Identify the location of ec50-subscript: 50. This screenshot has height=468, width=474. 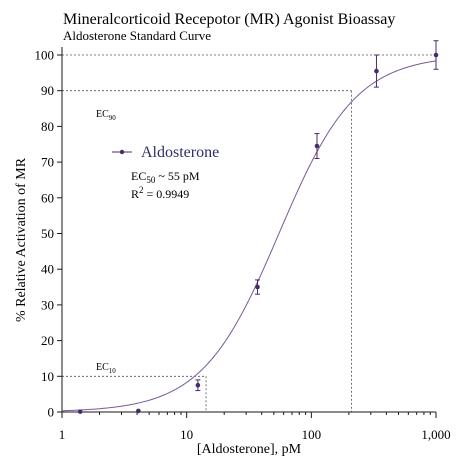
(151, 180).